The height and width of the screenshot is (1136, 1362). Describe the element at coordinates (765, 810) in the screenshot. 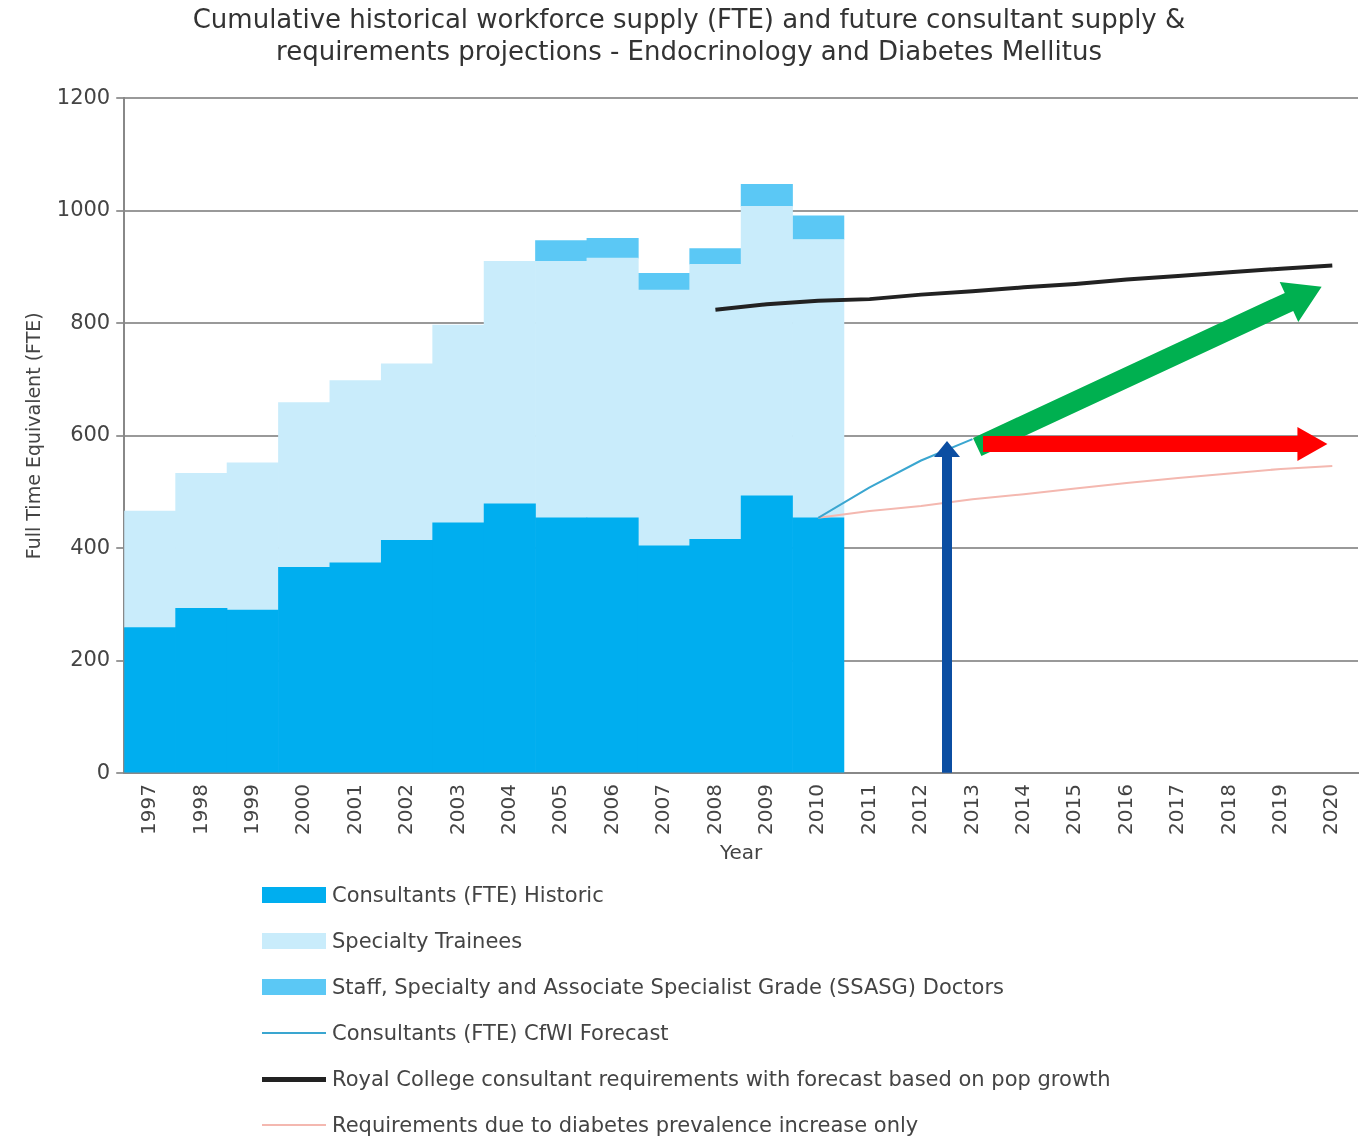

I see `x-tick-label: 2009` at that location.